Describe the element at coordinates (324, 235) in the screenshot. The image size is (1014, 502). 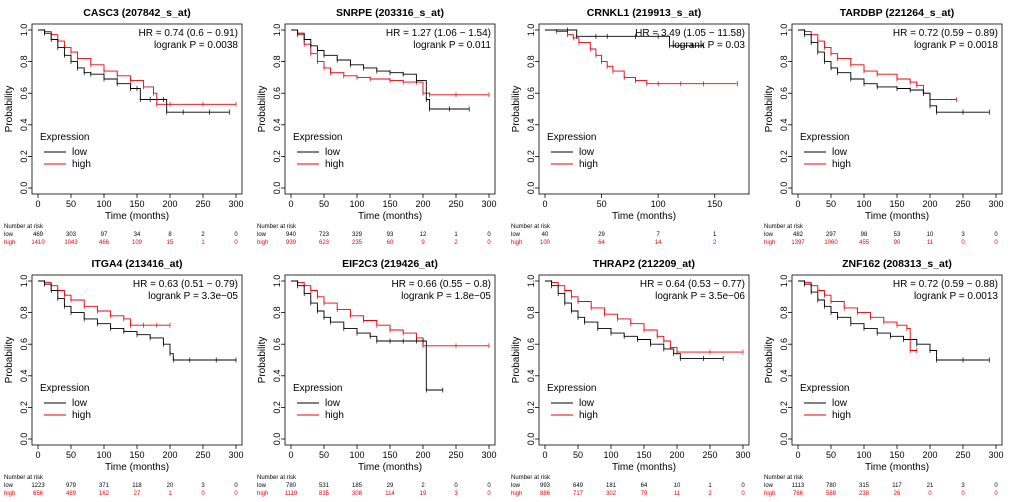
I see `risk-count-low: 723` at that location.